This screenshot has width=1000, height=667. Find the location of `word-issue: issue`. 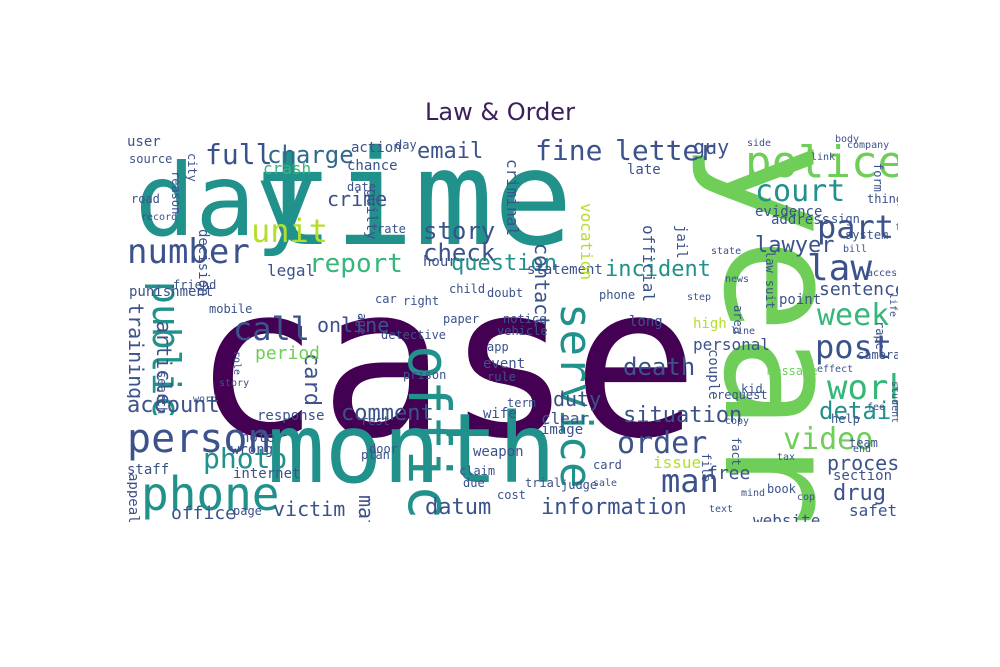

word-issue: issue is located at coordinates (677, 462).